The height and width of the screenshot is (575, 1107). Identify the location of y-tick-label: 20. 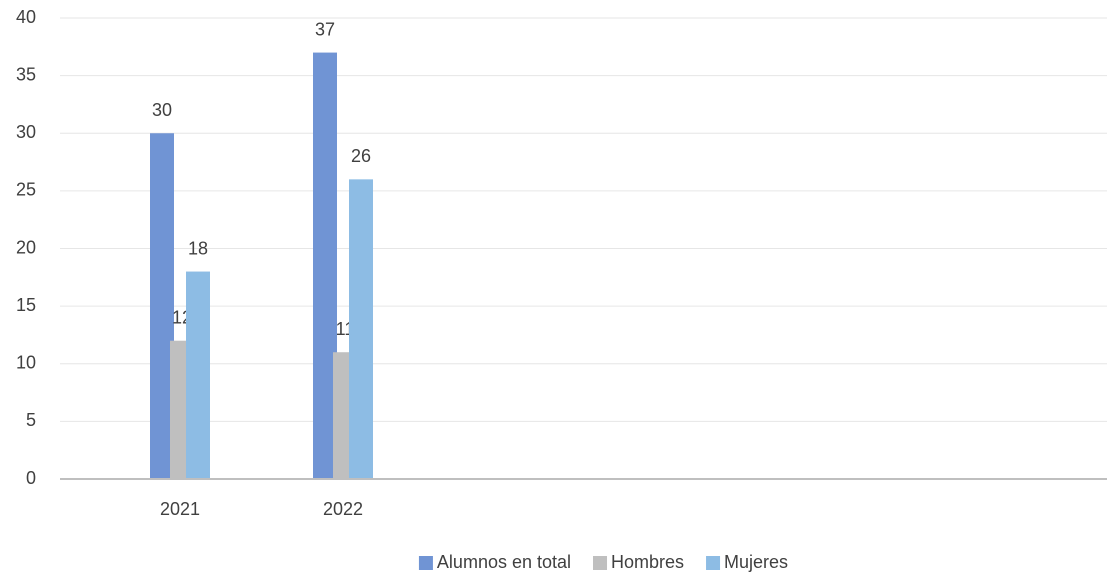
(26, 247).